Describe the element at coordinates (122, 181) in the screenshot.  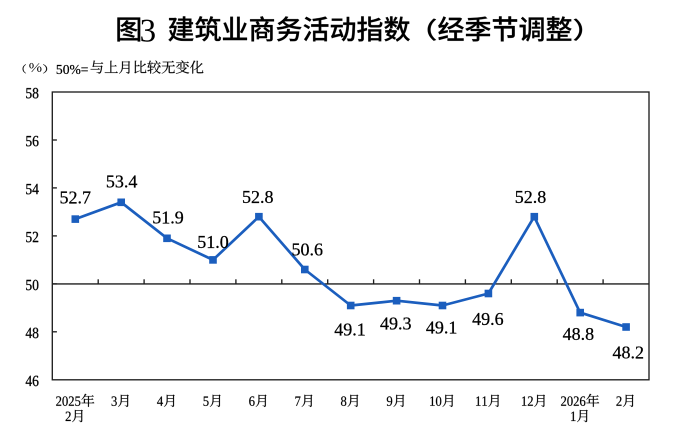
I see `svg-text: 53.4` at that location.